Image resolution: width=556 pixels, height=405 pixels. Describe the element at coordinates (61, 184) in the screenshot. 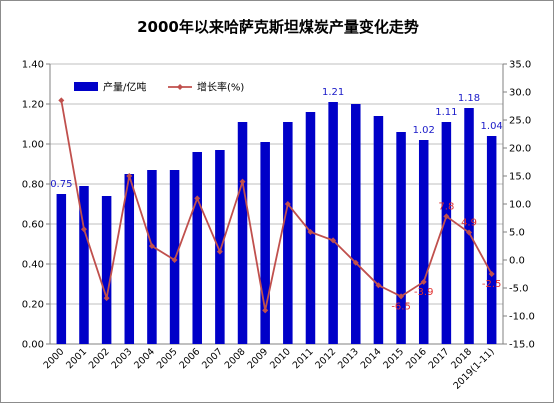

I see `bar-data-label: 0.75` at that location.